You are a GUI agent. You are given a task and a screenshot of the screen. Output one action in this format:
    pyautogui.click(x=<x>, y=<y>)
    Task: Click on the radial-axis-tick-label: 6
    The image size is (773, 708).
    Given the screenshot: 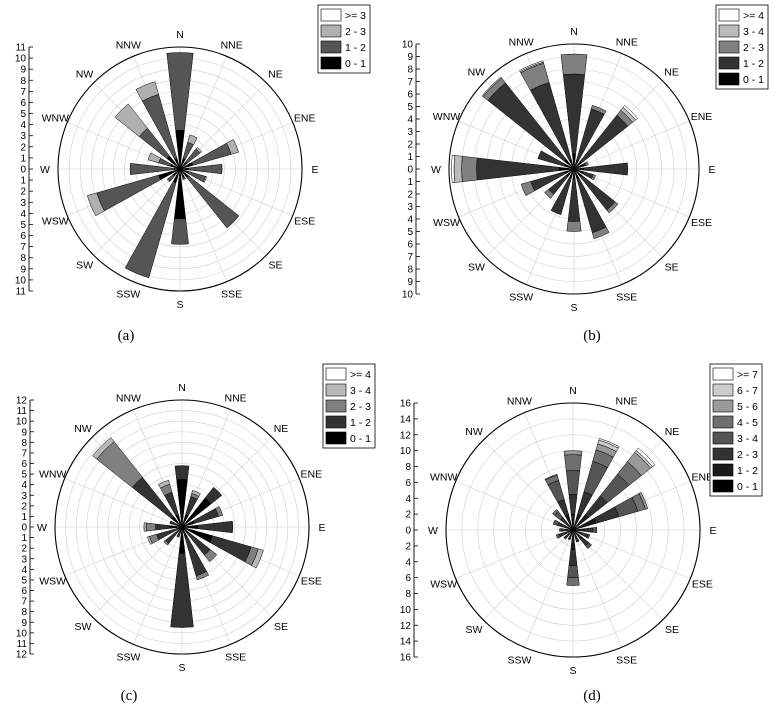 What is the action you would take?
    pyautogui.click(x=23, y=103)
    